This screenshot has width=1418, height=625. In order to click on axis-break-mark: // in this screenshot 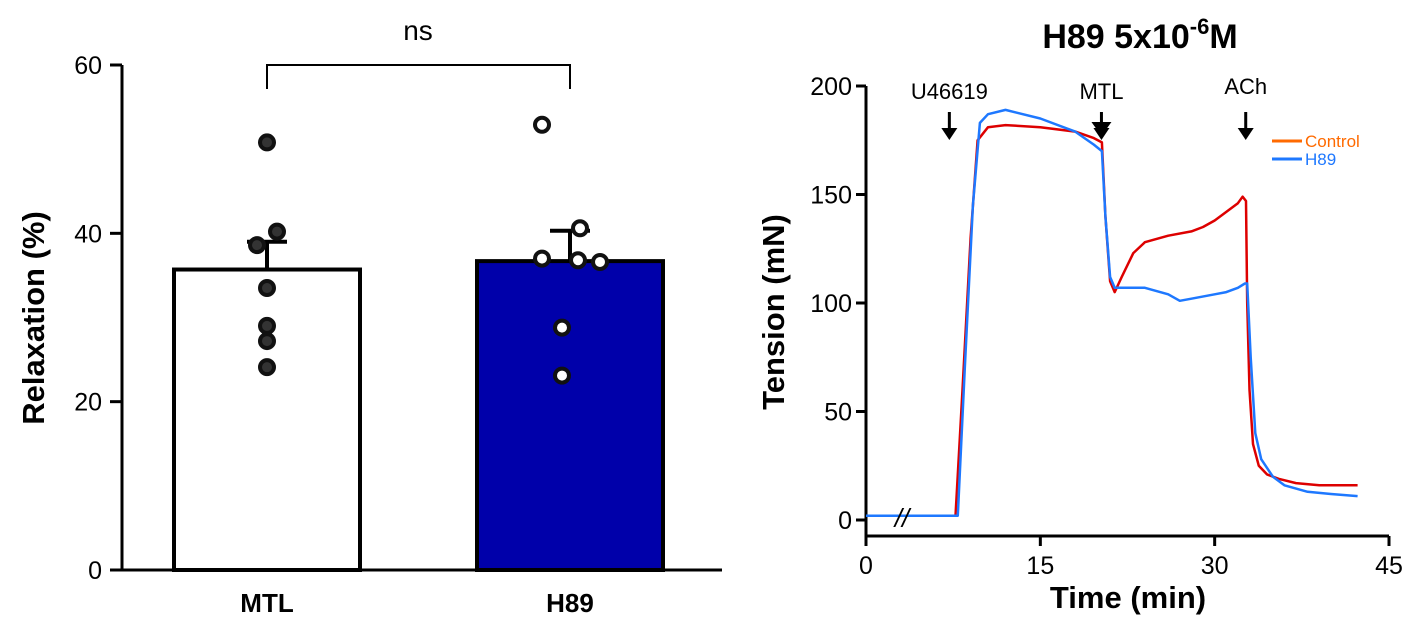, I will do `click(902, 518)`.